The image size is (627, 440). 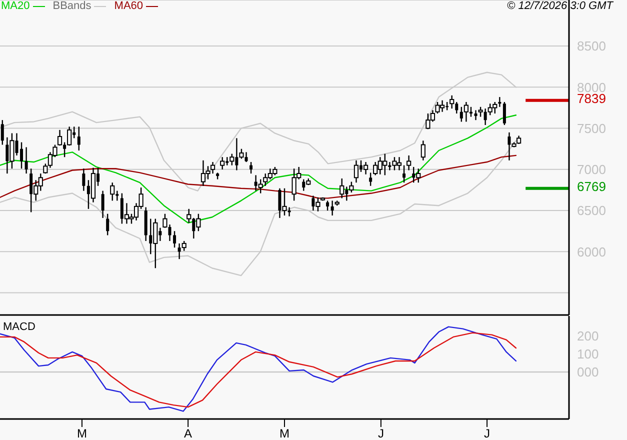 I want to click on y-tick-label: 200, so click(x=588, y=336).